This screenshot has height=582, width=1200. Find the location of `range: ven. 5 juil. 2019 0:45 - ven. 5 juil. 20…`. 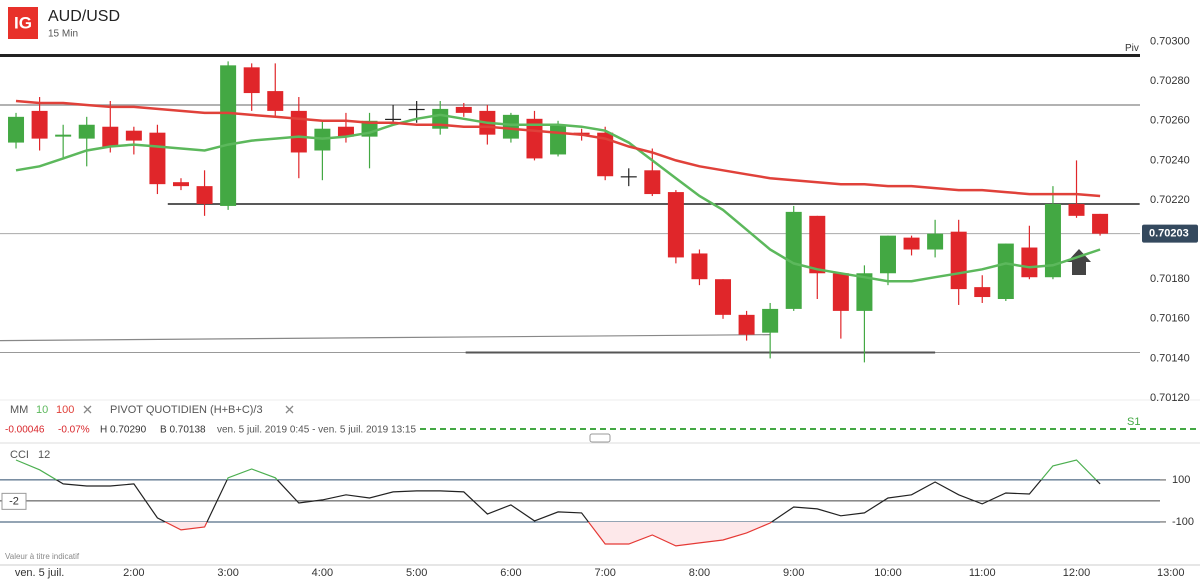

range: ven. 5 juil. 2019 0:45 - ven. 5 juil. 20… is located at coordinates (316, 430).